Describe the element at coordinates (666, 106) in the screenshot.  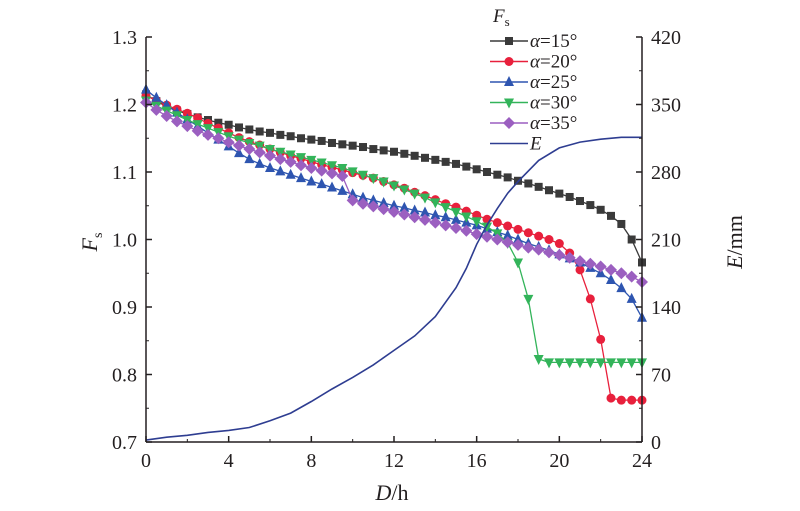
I see `y-right-tick-label: 350` at that location.